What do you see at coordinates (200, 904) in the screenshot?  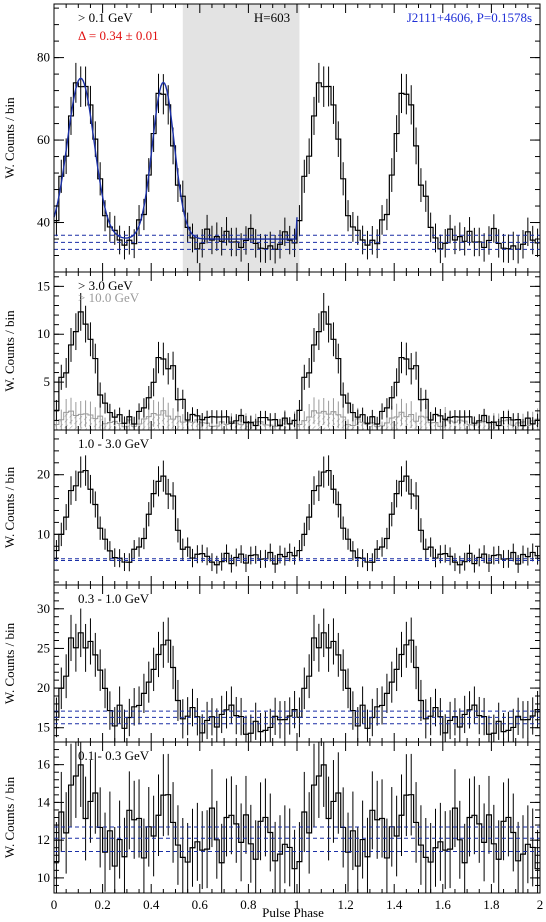 I see `x-tick-label: 0.6` at bounding box center [200, 904].